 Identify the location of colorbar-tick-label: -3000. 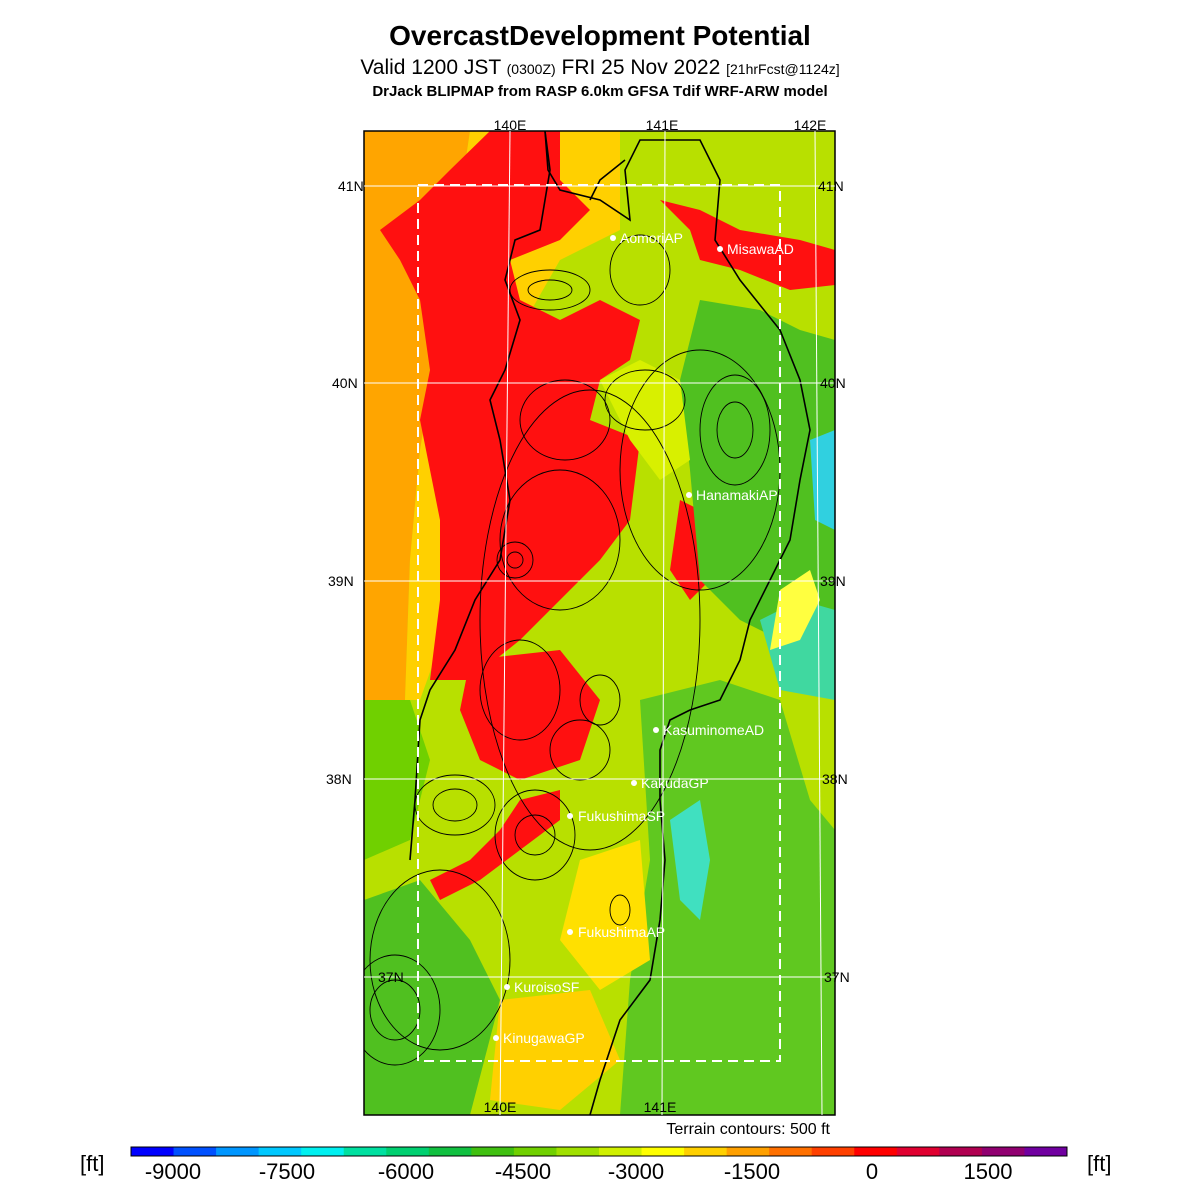
(636, 1171).